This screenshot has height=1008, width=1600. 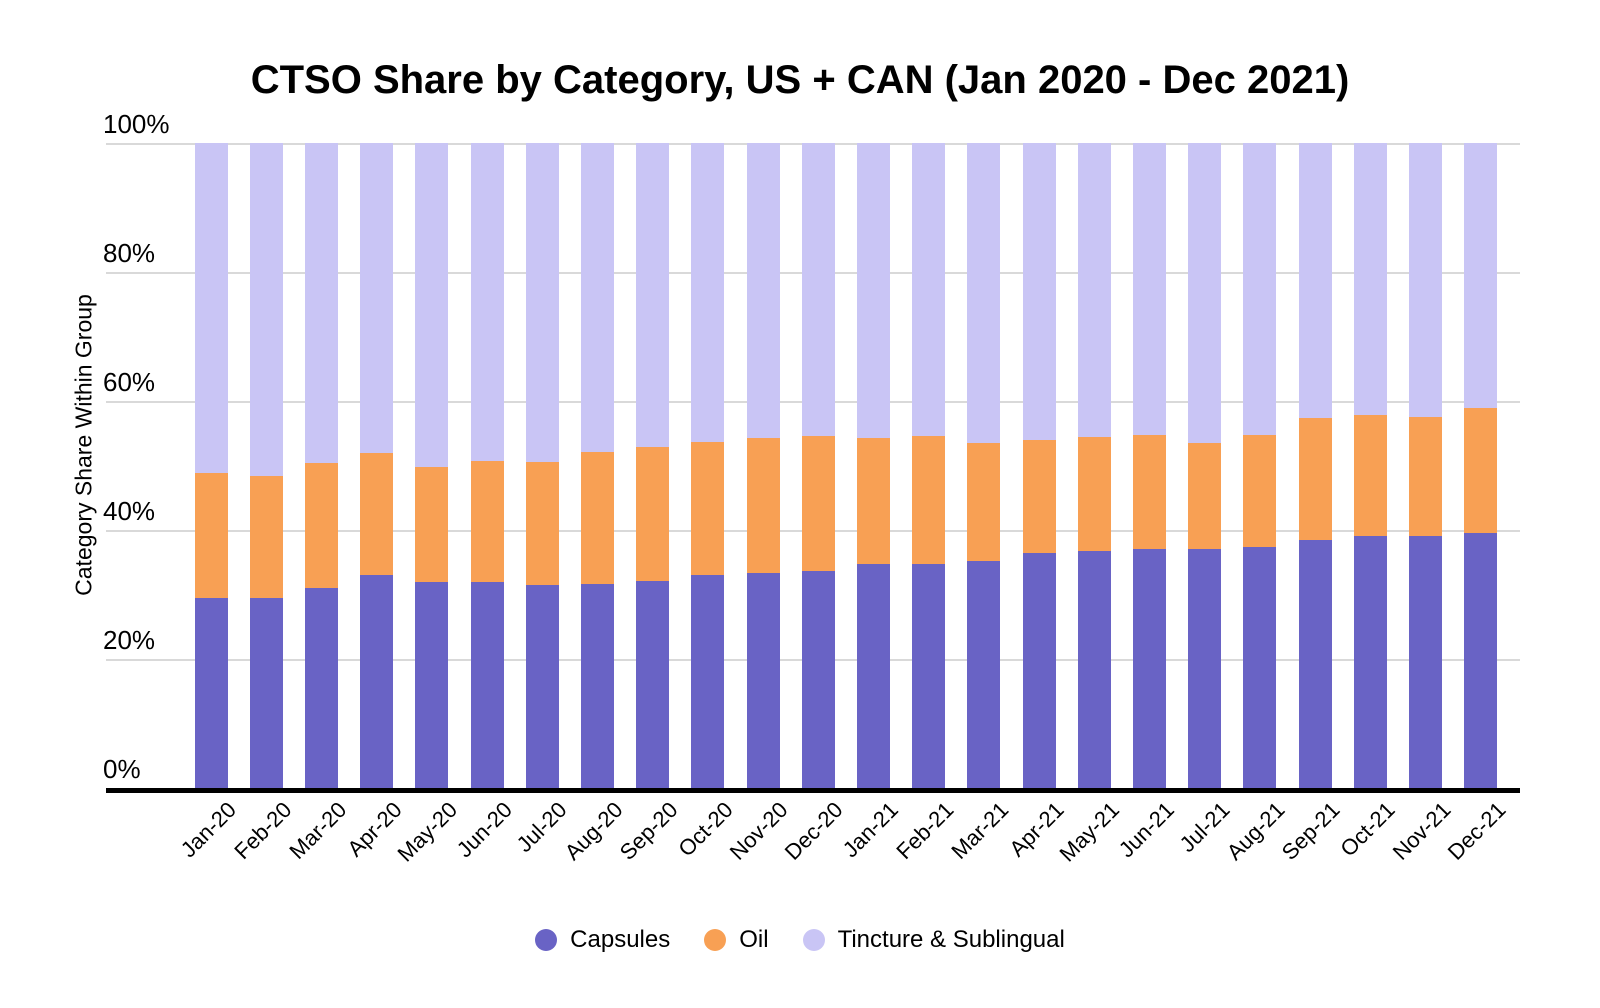 I want to click on legend-item: Capsules, so click(x=602, y=940).